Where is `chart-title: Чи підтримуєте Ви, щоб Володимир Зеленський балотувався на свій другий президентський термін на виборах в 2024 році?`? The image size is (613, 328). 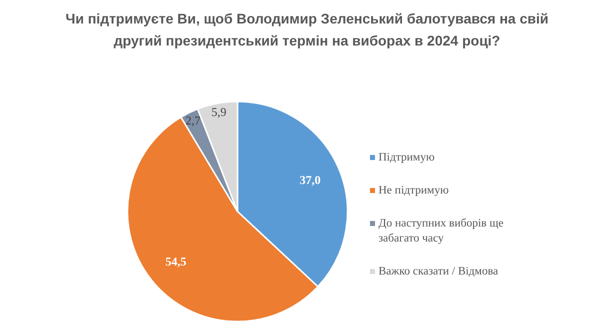 chart-title: Чи підтримуєте Ви, щоб Володимир Зеленський балотувався на свій другий президентський термін на виборах в 2024 році? is located at coordinates (307, 29).